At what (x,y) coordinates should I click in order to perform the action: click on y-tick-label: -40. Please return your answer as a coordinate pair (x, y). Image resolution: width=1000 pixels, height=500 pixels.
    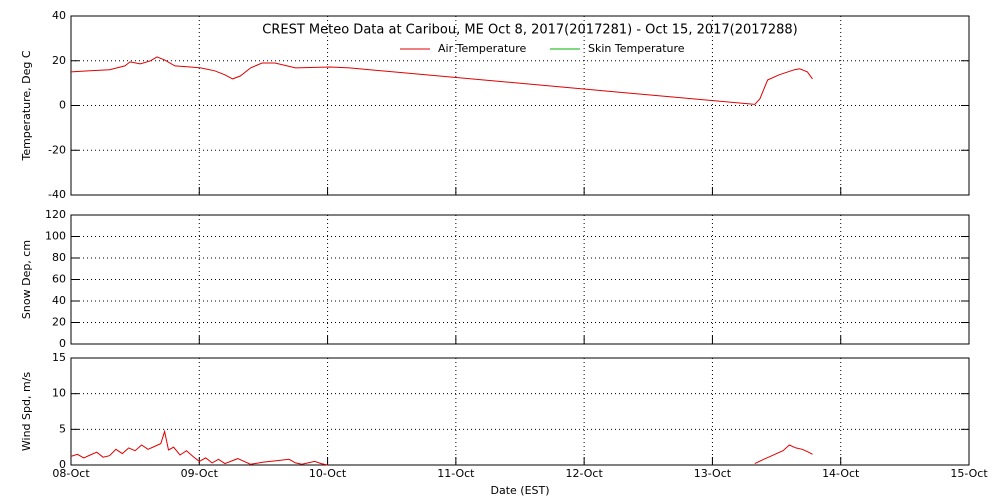
    Looking at the image, I should click on (57, 194).